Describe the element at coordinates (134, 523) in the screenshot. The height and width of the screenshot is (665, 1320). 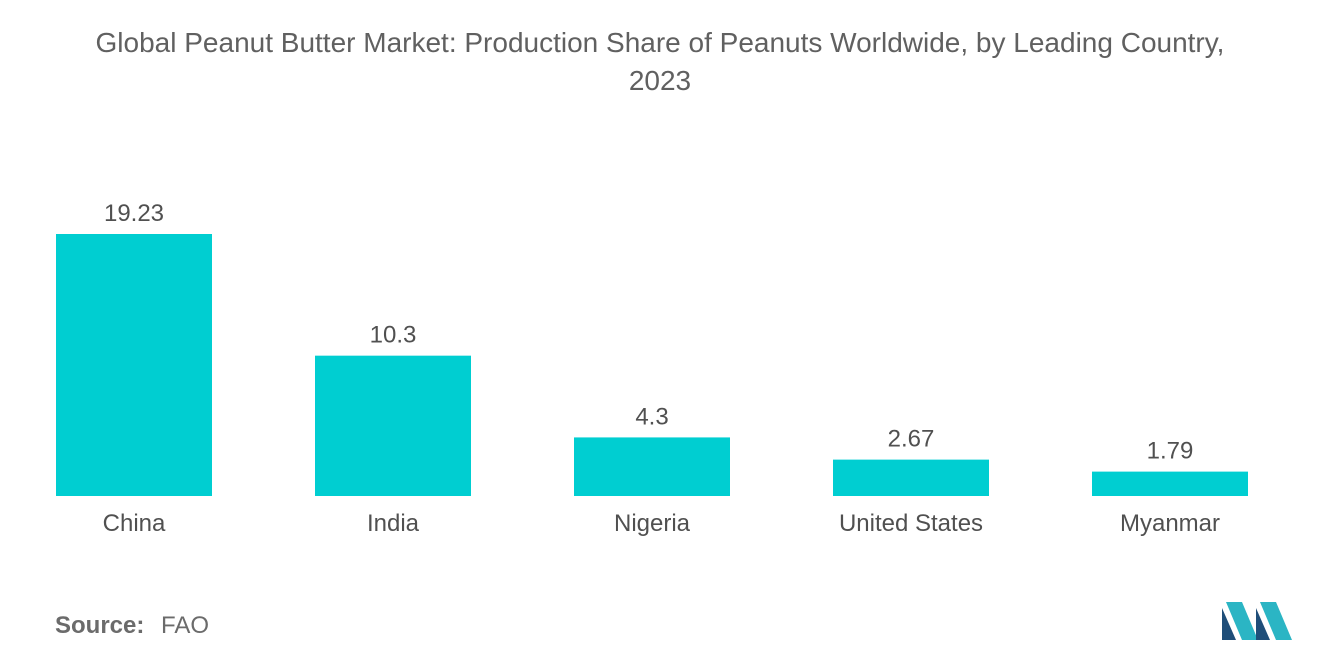
I see `category-label: China` at that location.